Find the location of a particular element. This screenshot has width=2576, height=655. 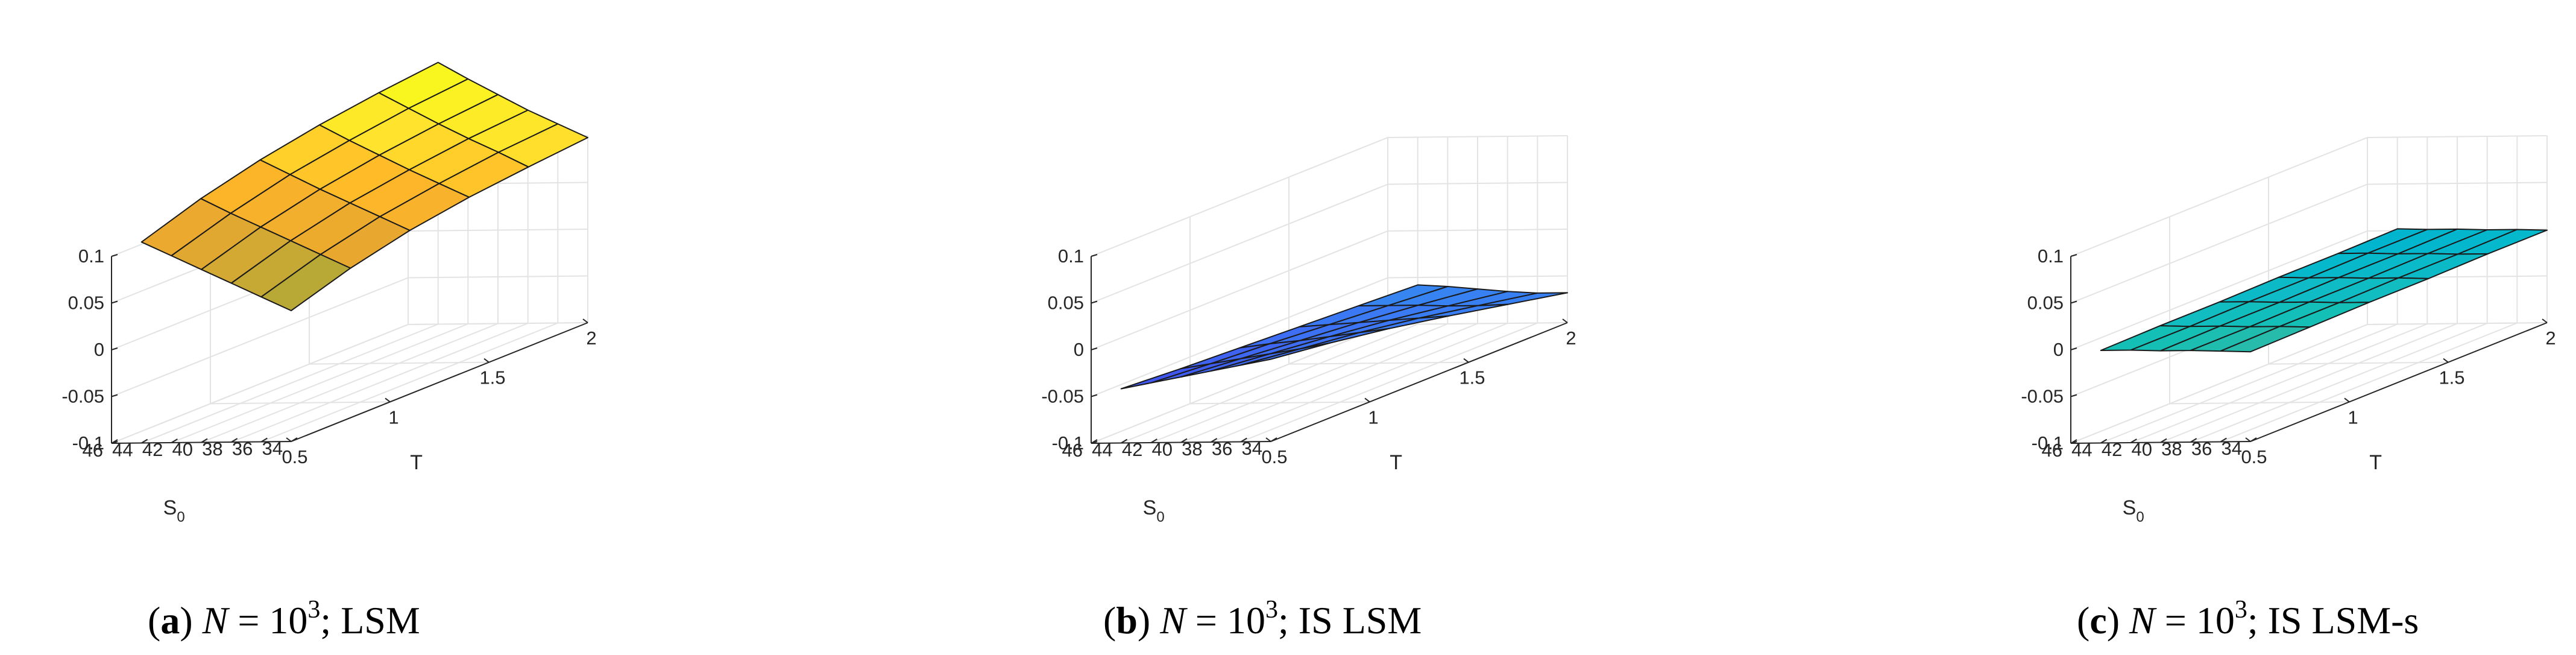

grid is located at coordinates (1329, 289).